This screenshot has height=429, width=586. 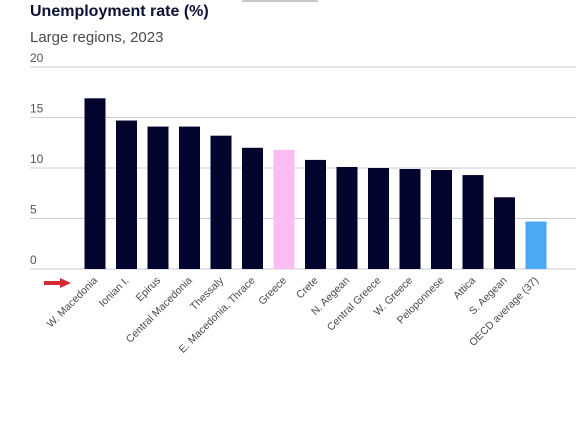 What do you see at coordinates (280, 1) in the screenshot?
I see `top-divider` at bounding box center [280, 1].